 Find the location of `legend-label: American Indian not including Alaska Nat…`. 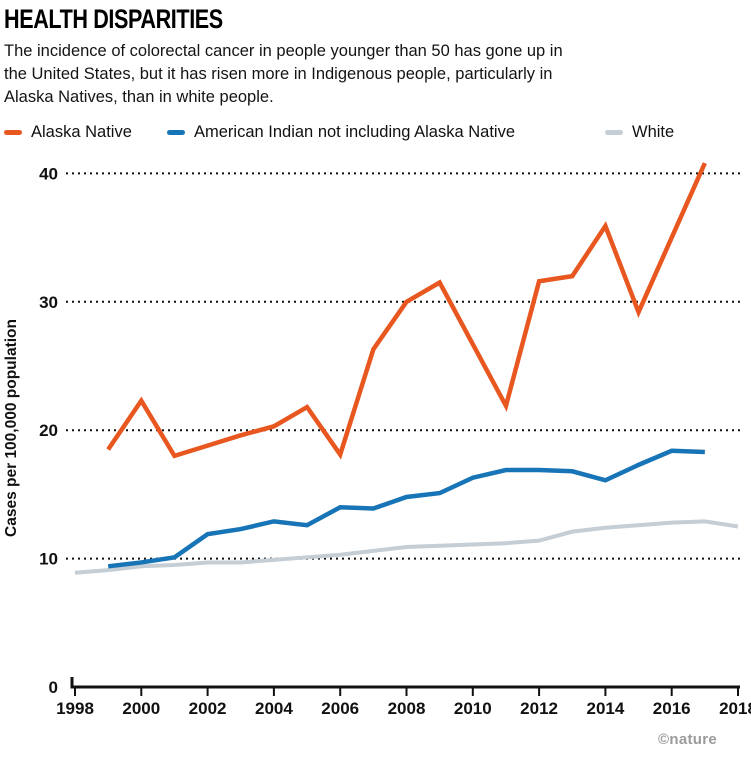

legend-label: American Indian not including Alaska Nat… is located at coordinates (355, 131).